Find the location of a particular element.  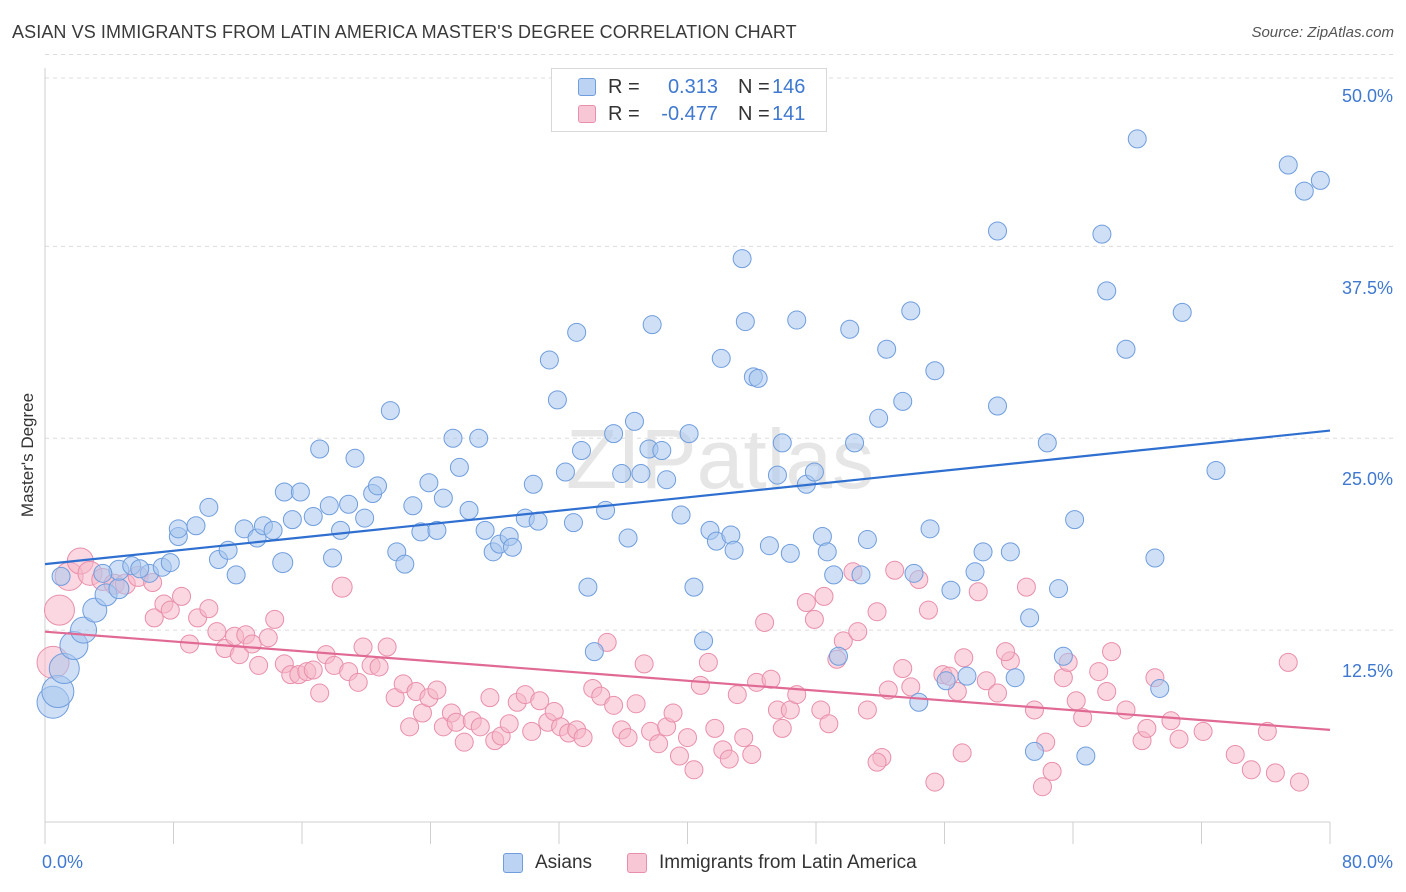

r-value: -0.477 is located at coordinates (689, 113).